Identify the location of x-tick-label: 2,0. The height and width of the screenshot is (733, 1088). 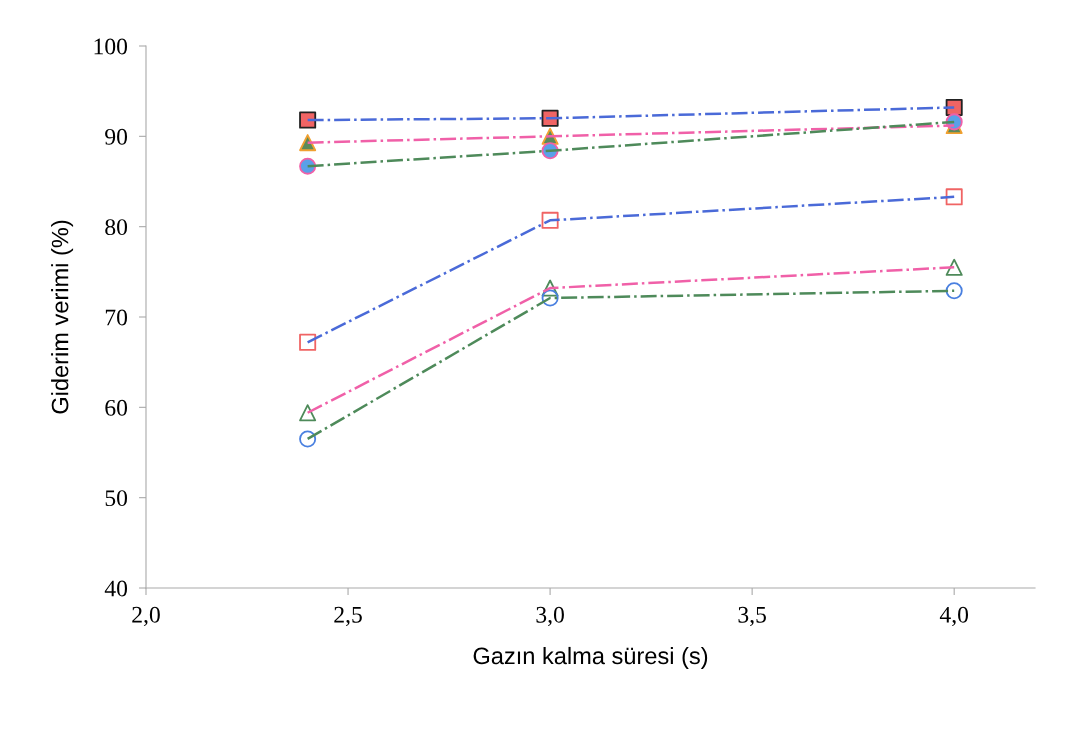
(146, 616).